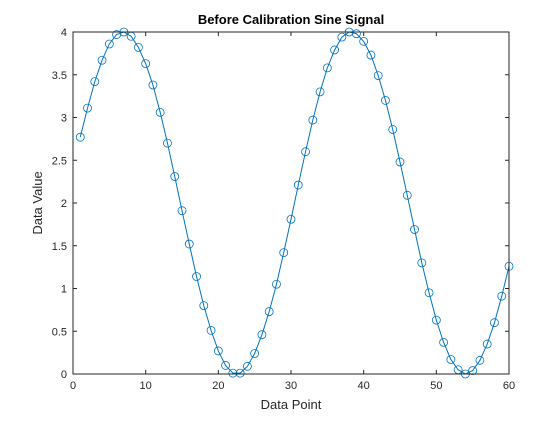 This screenshot has height=425, width=560. I want to click on x-tick-label: 40, so click(364, 386).